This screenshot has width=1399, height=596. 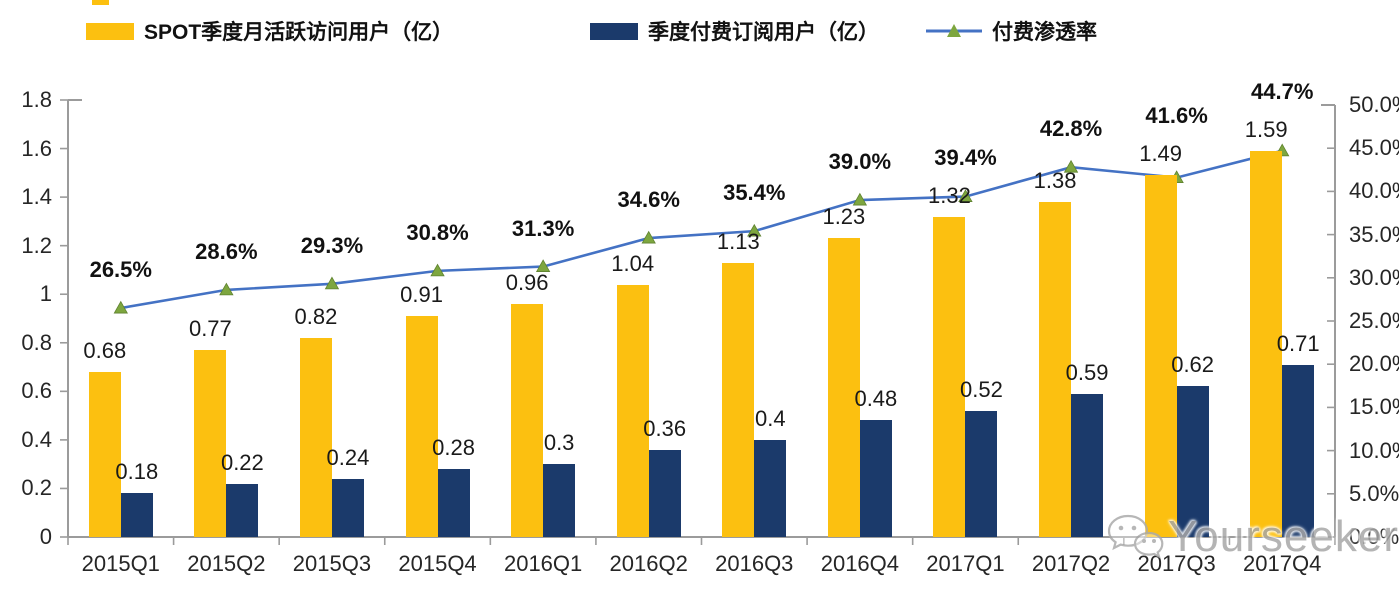 I want to click on mau-bar-label: 0.68, so click(x=105, y=350).